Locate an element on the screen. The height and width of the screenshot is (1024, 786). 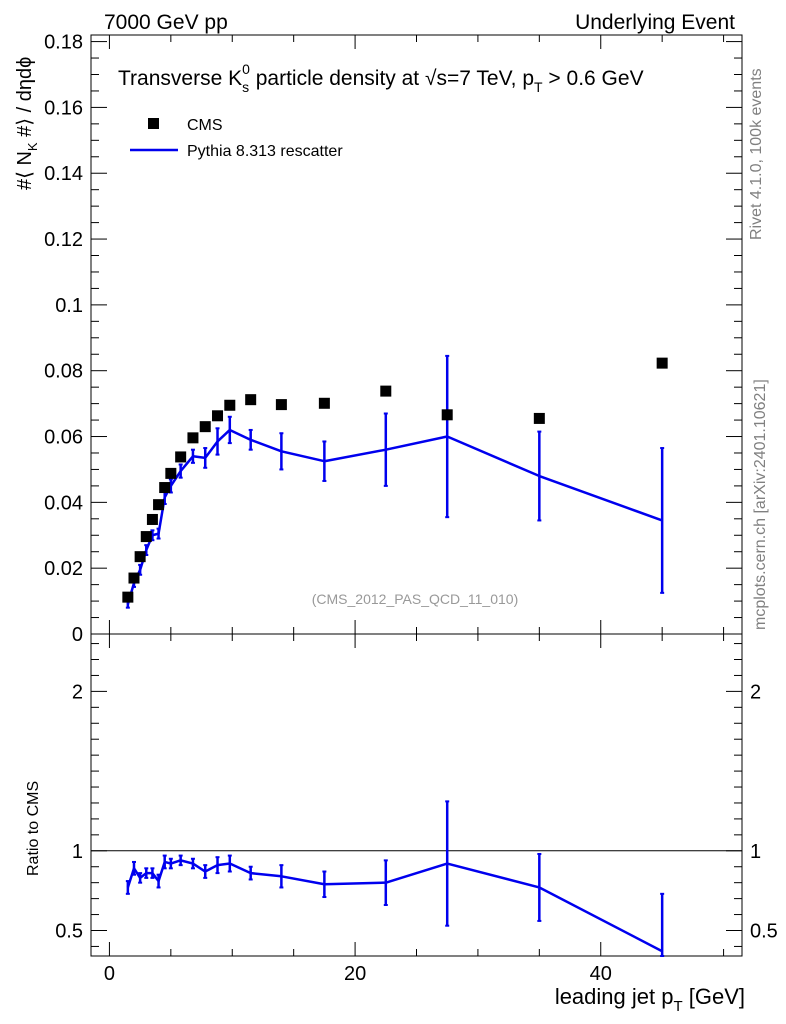
main-y-tick-label: 0 is located at coordinates (77, 635).